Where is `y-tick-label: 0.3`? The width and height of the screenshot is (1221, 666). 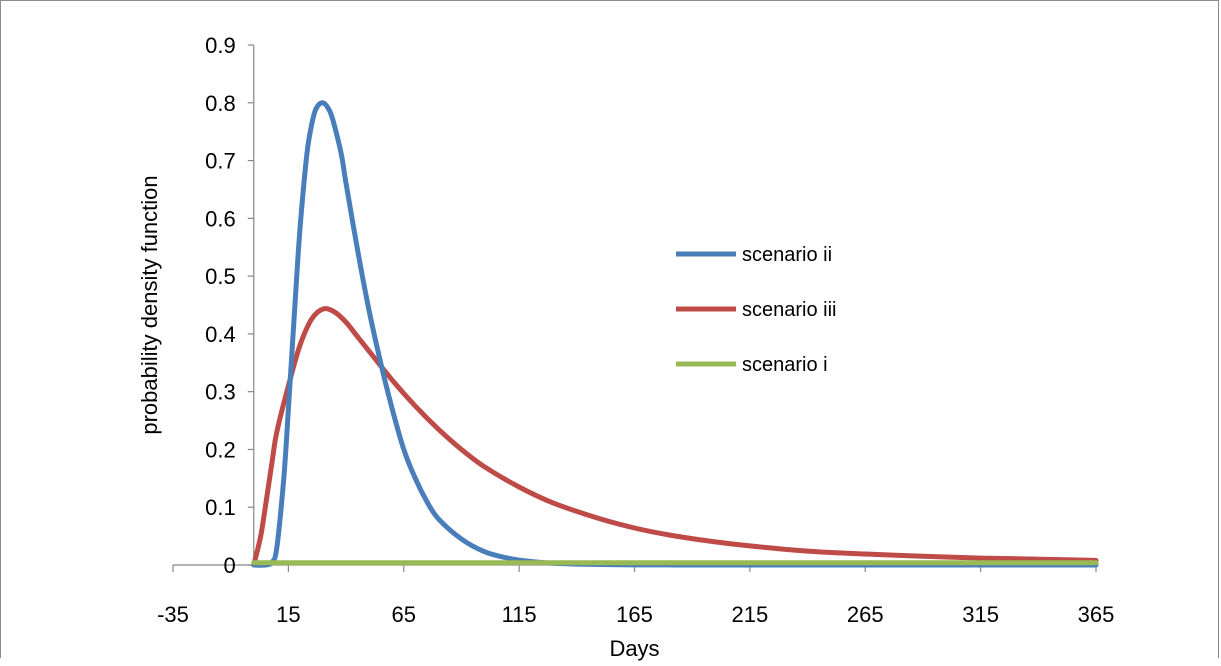
y-tick-label: 0.3 is located at coordinates (220, 392).